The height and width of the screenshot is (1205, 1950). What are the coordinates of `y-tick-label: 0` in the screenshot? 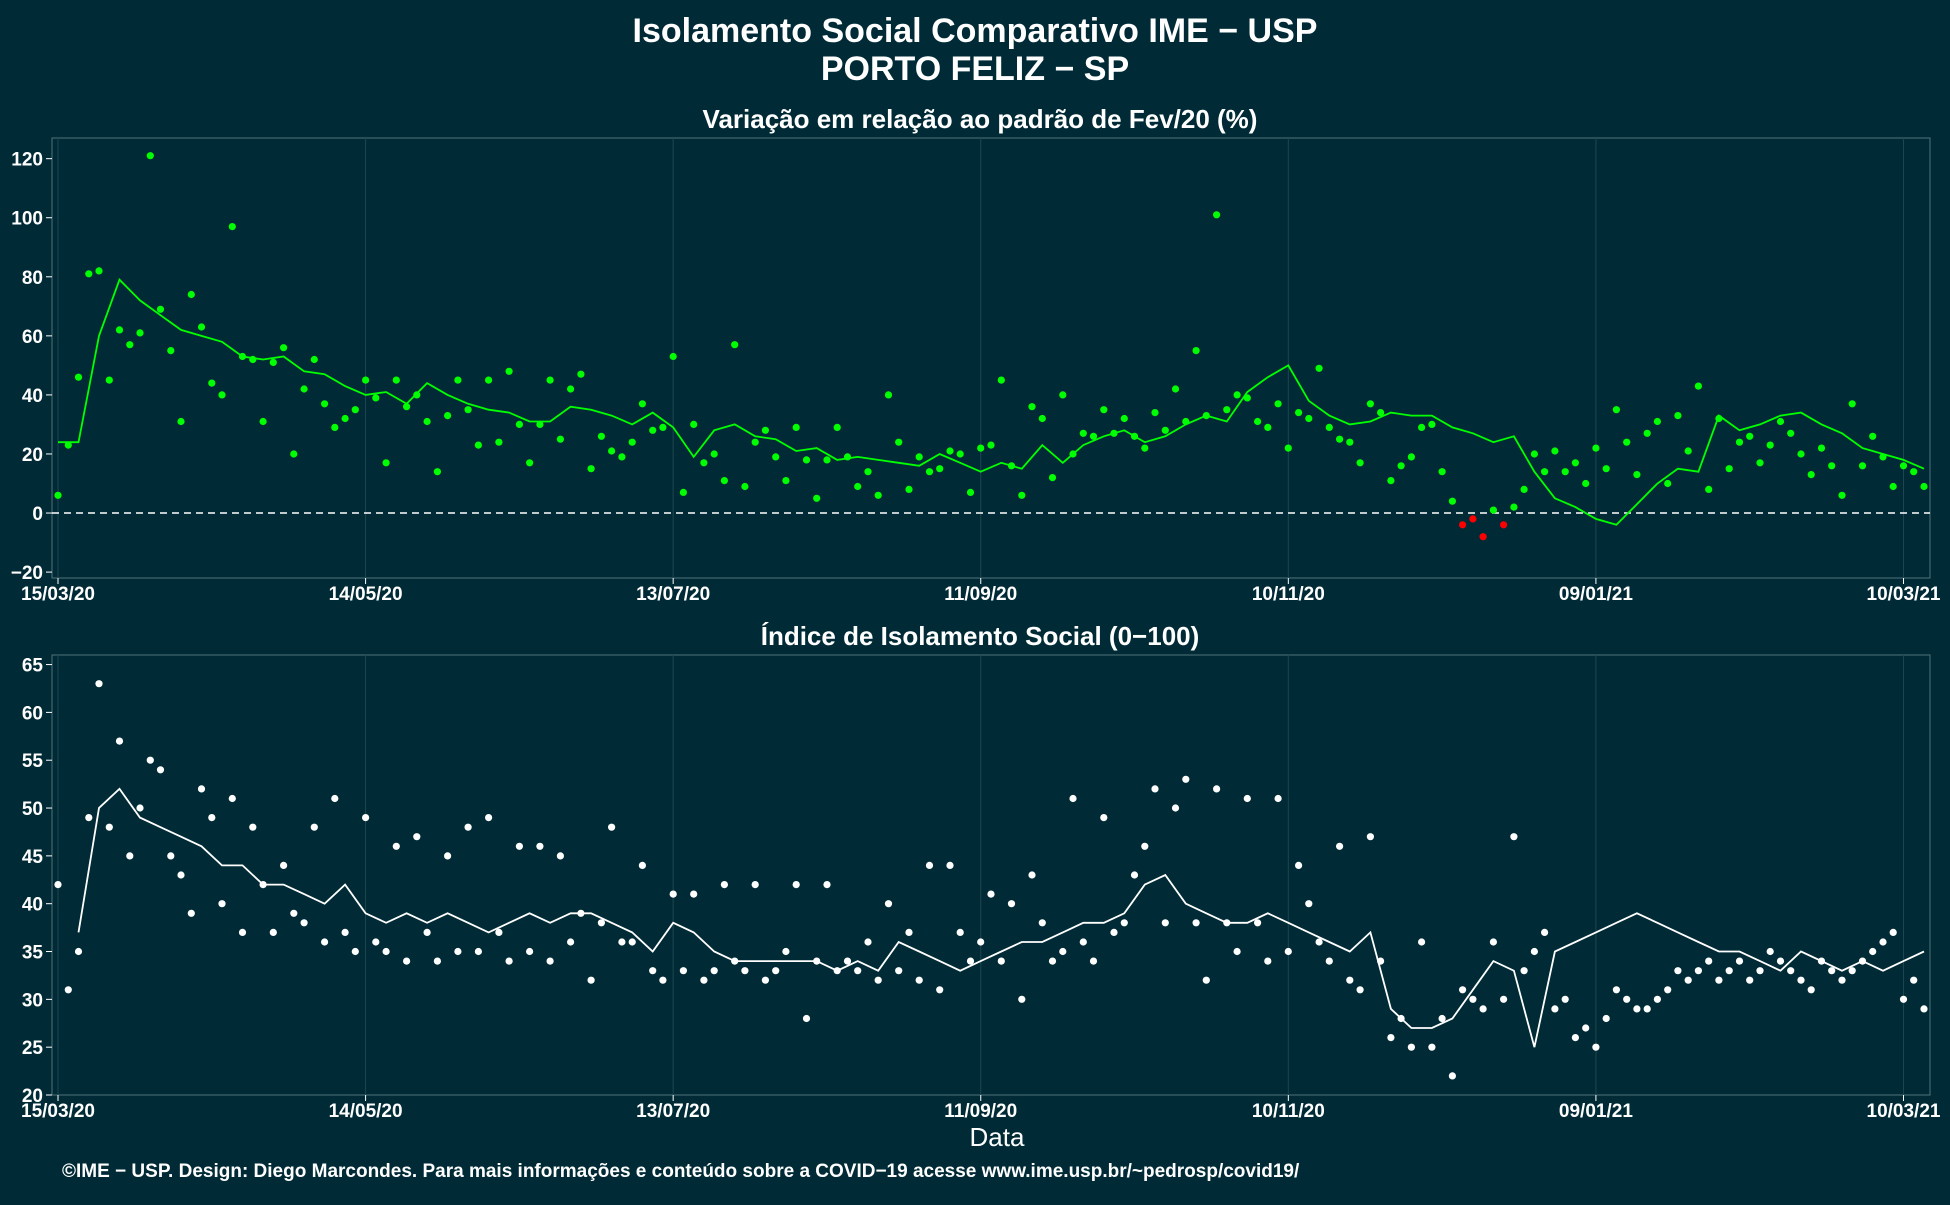 It's located at (37, 514).